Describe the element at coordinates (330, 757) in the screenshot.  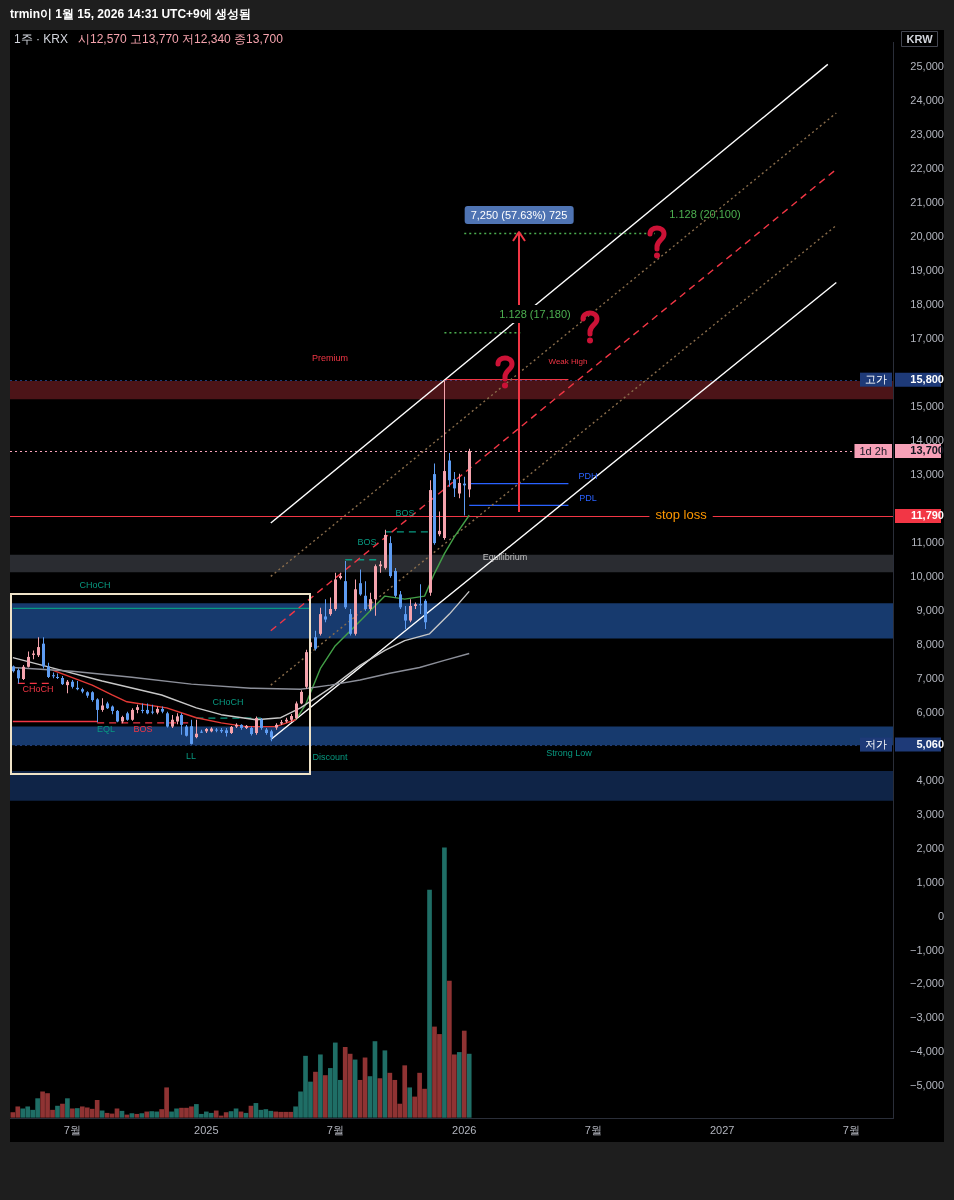
I see `annotation: Discount` at that location.